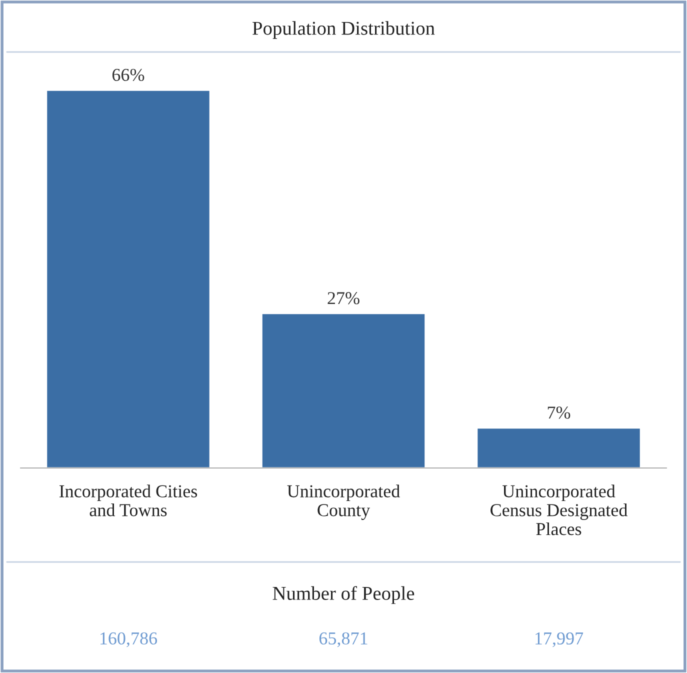  What do you see at coordinates (559, 412) in the screenshot?
I see `data-label: 7%` at bounding box center [559, 412].